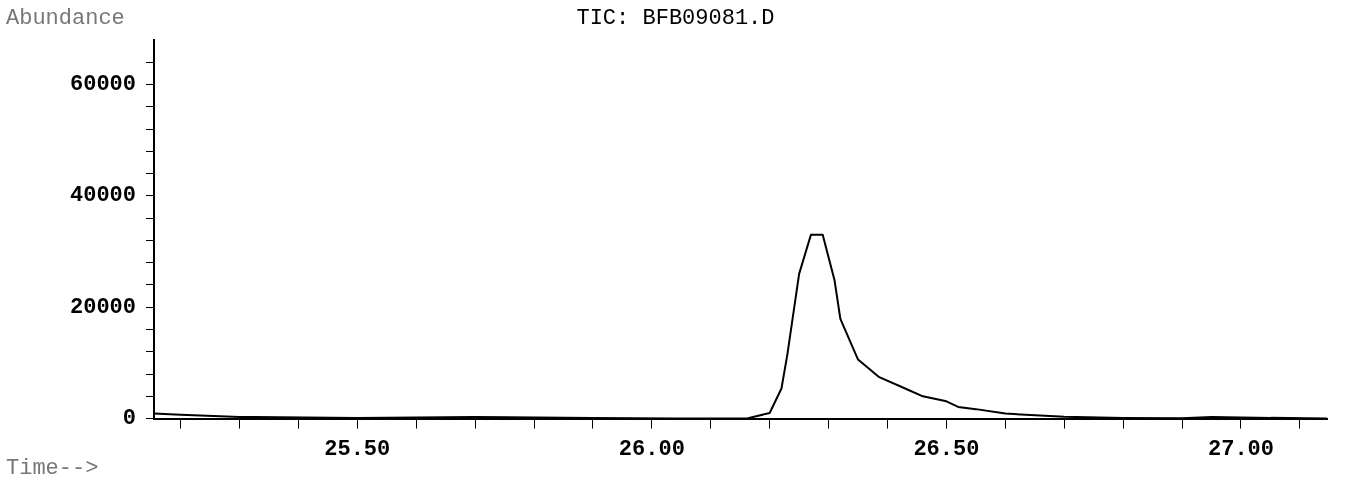 Image resolution: width=1351 pixels, height=491 pixels. Describe the element at coordinates (651, 450) in the screenshot. I see `x-tick-label: 26.00` at that location.